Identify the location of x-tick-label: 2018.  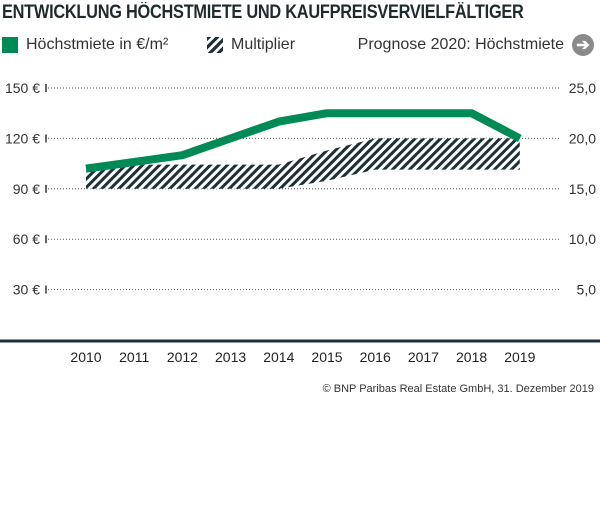
(471, 357).